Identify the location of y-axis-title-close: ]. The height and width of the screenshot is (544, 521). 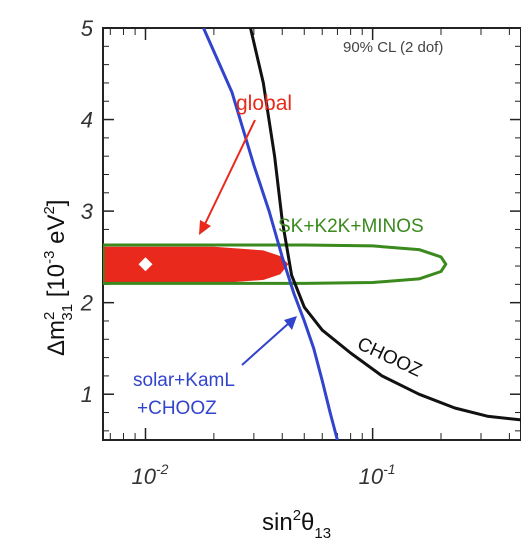
(56, 203).